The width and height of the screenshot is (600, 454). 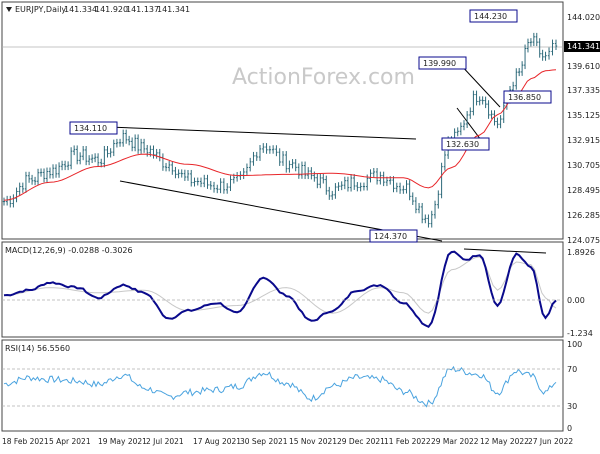 What do you see at coordinates (90, 128) in the screenshot?
I see `annotation-label: 134.110` at bounding box center [90, 128].